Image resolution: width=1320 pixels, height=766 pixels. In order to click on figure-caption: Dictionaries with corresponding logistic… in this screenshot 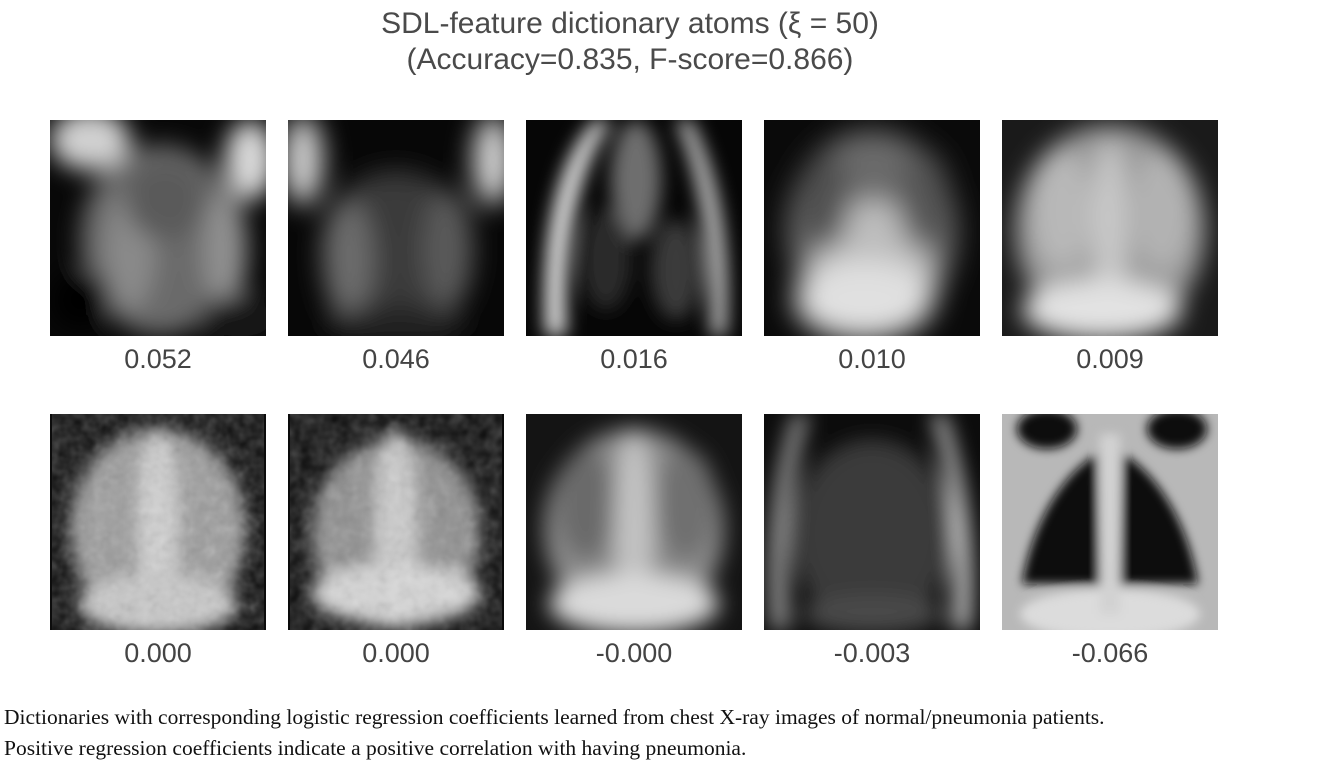, I will do `click(659, 733)`.